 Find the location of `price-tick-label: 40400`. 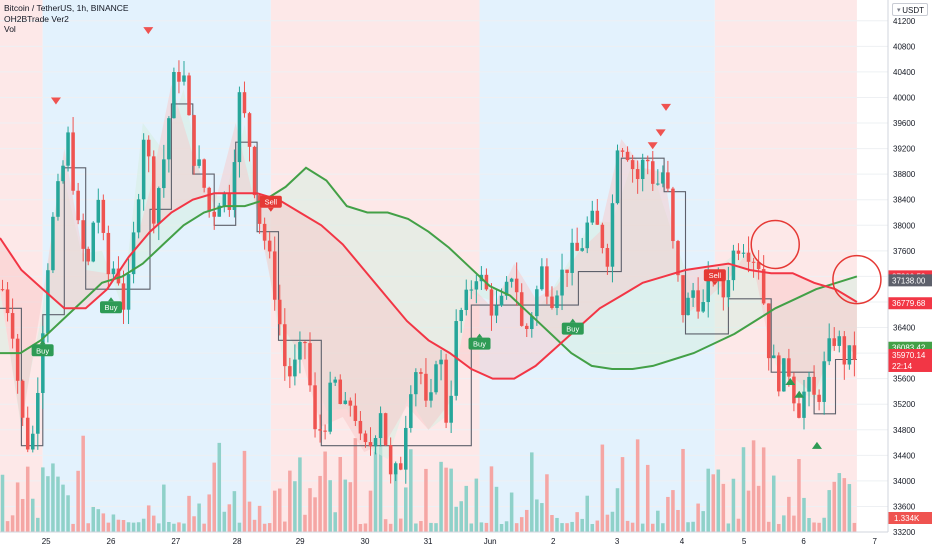

price-tick-label: 40400 is located at coordinates (904, 72).